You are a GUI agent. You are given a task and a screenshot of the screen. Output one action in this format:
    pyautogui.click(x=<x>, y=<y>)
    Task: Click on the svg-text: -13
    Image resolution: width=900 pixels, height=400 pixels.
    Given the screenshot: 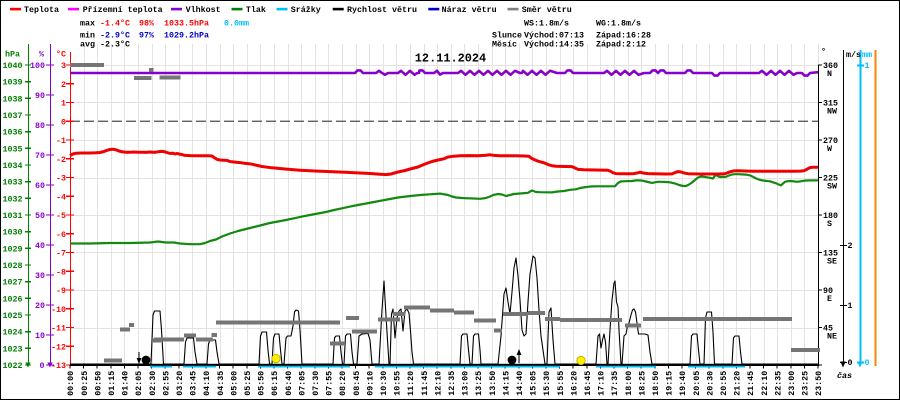 What is the action you would take?
    pyautogui.click(x=58, y=366)
    